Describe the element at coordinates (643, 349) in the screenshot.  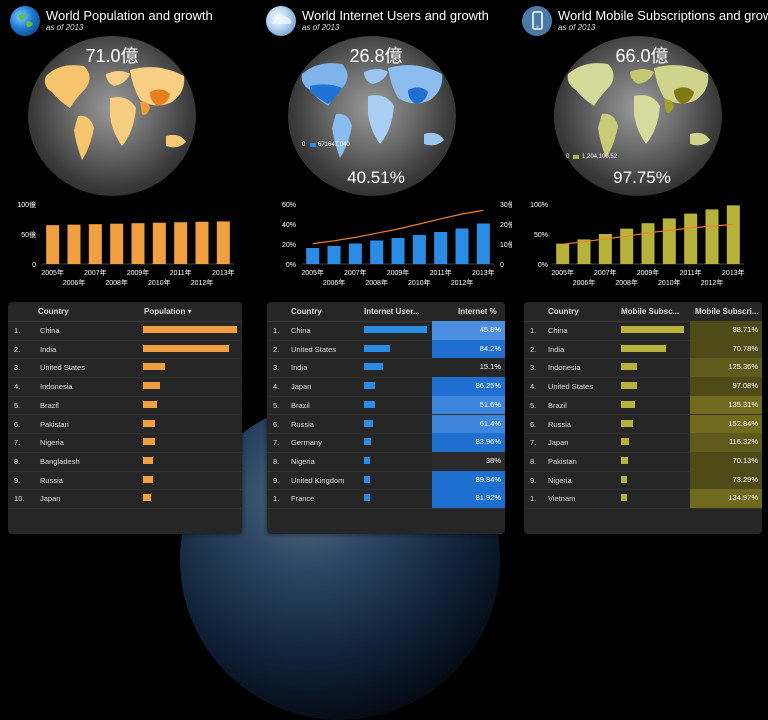
I see `table-row: 70.78% 2. India` at that location.